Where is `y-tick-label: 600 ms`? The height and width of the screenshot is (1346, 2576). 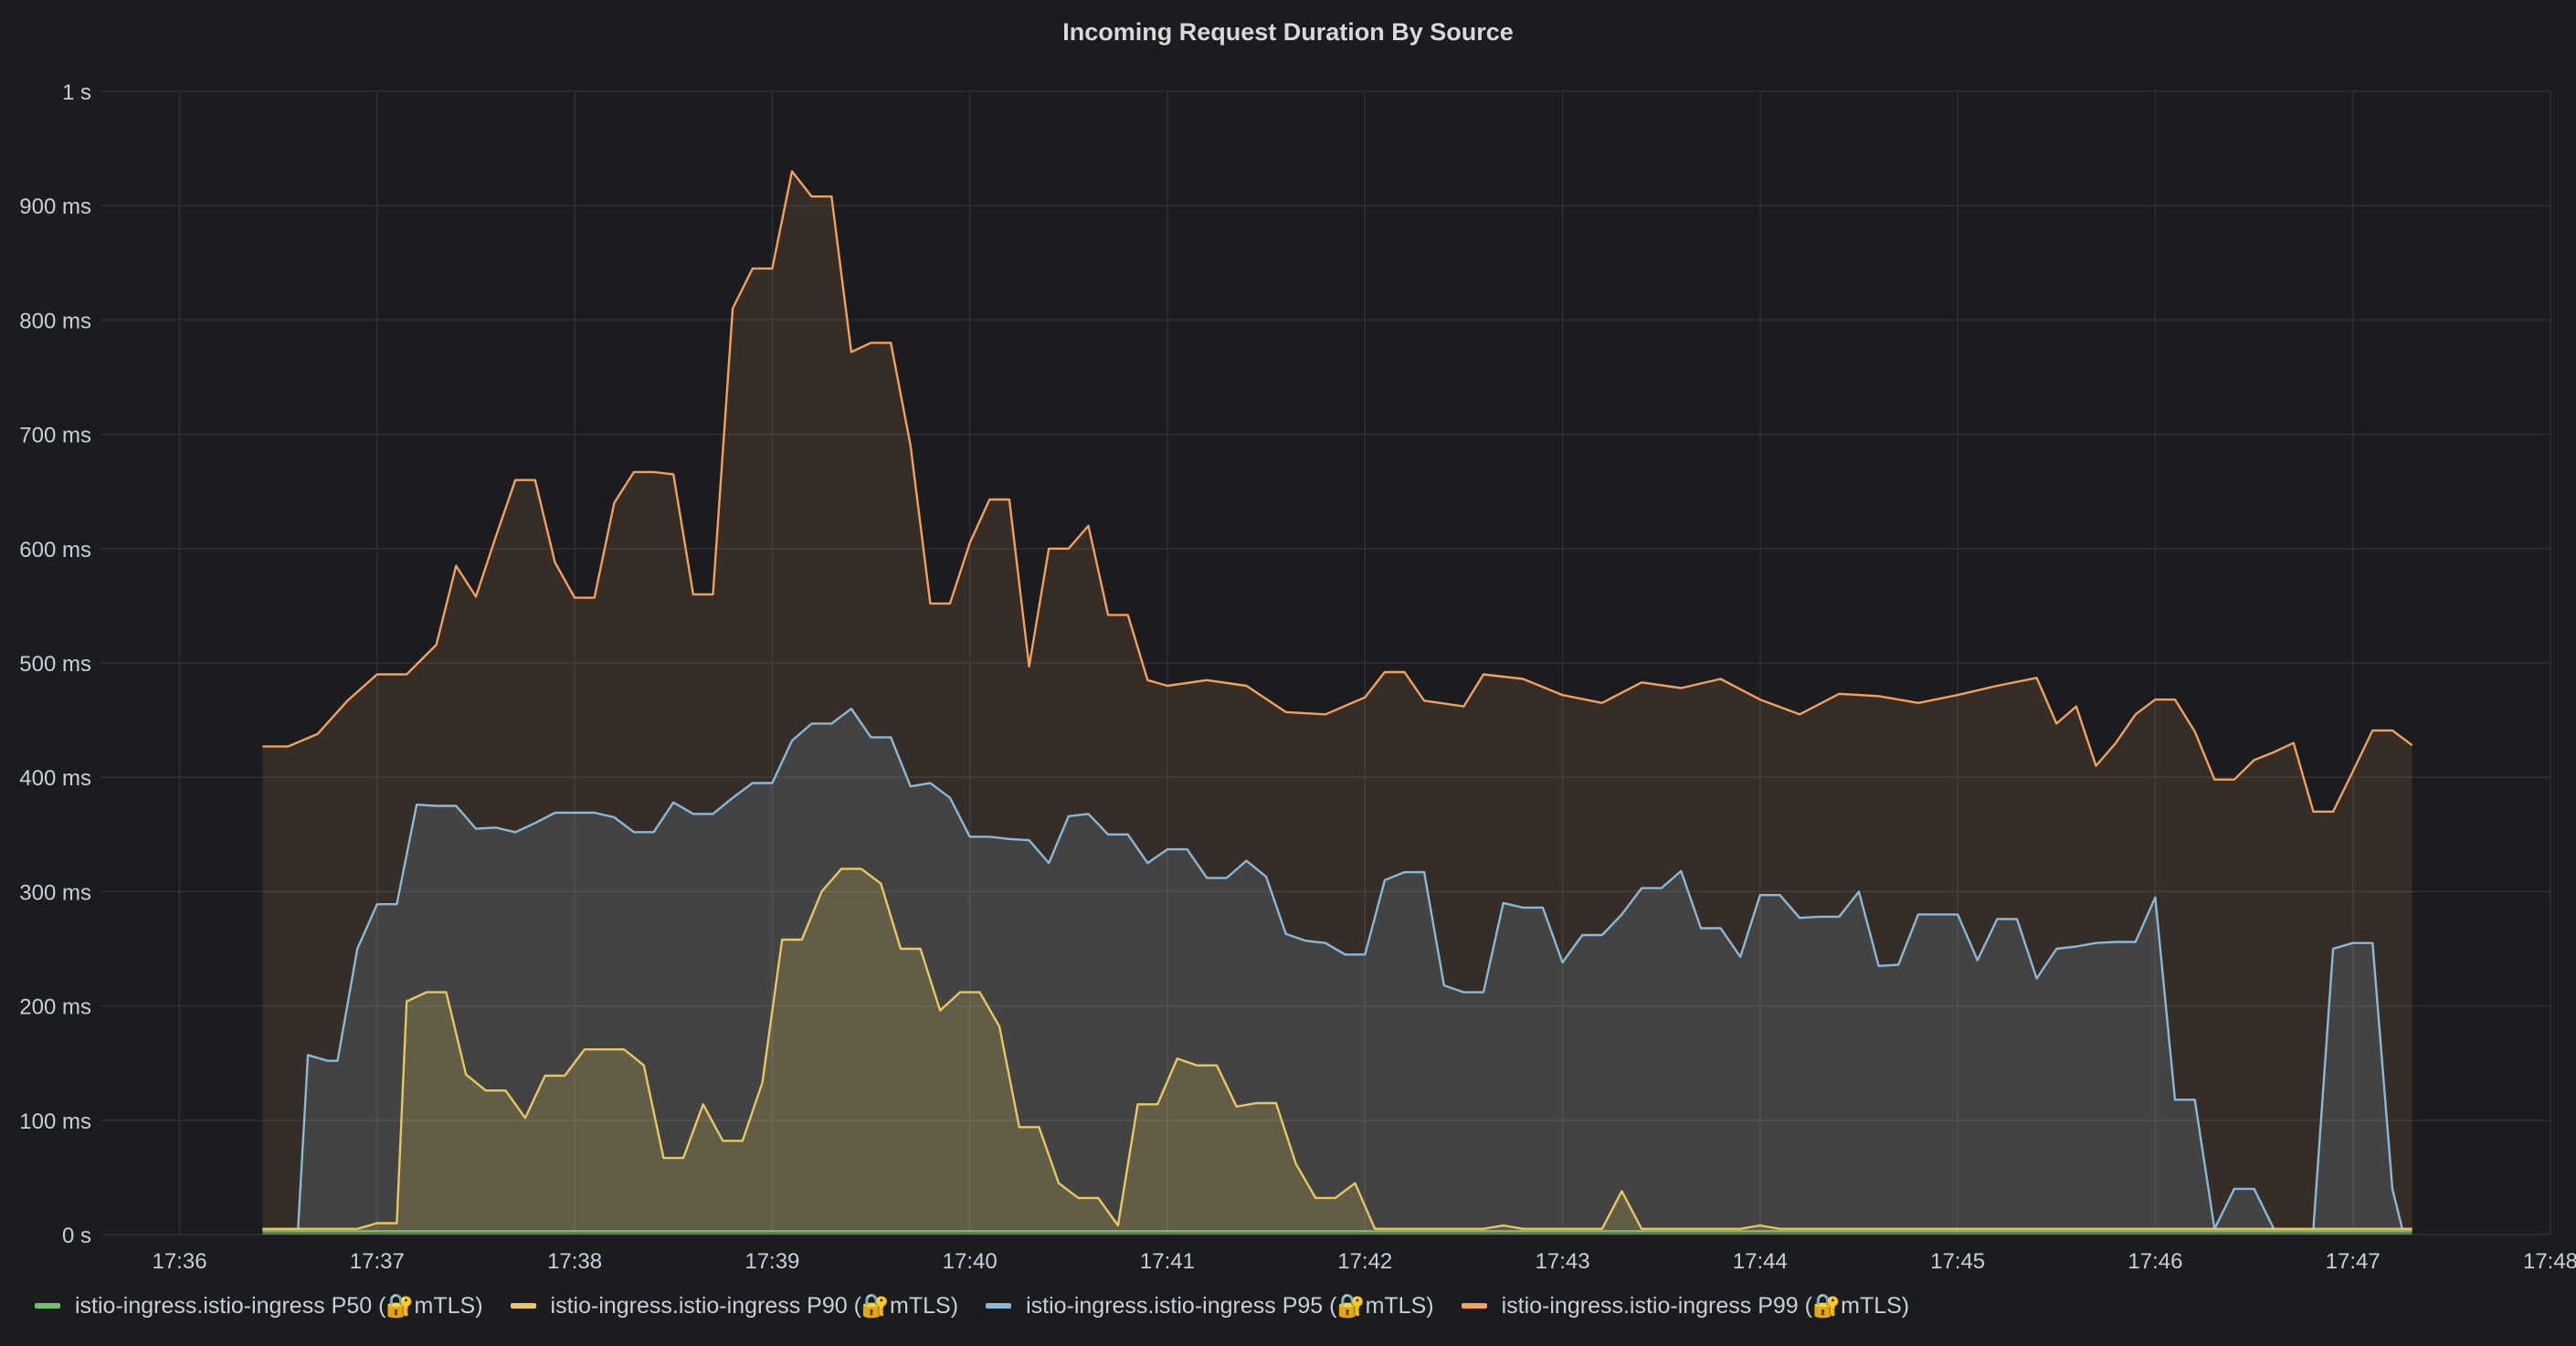 y-tick-label: 600 ms is located at coordinates (55, 550).